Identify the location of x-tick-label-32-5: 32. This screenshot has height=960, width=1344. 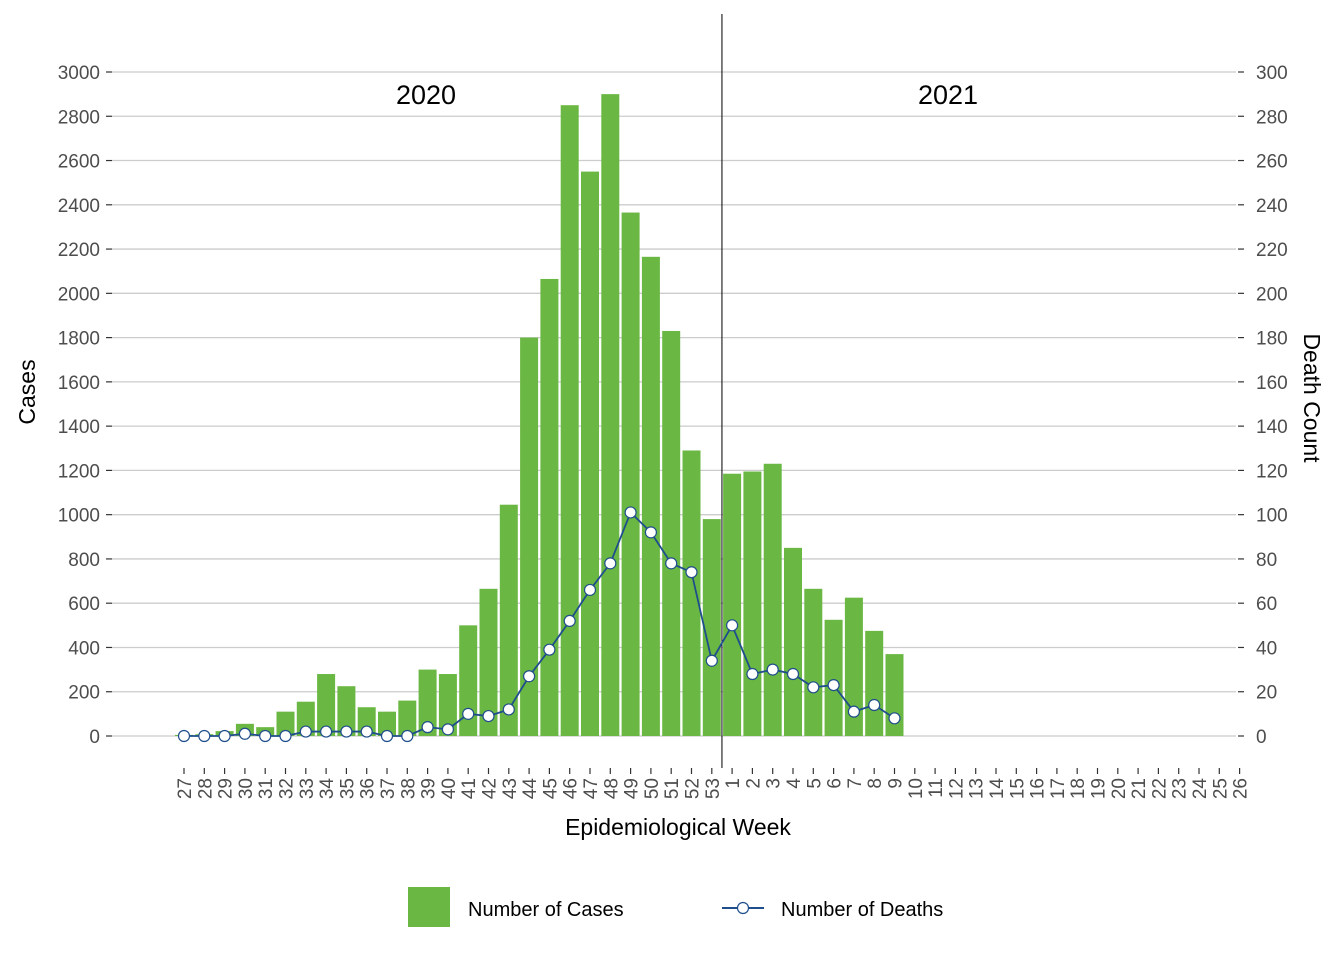
(287, 788).